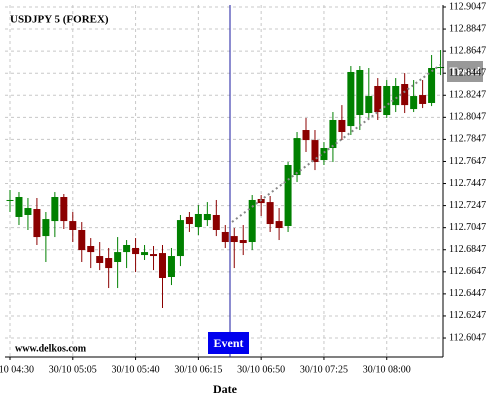  Describe the element at coordinates (324, 369) in the screenshot. I see `x-tick-label: 30/10 07:25` at that location.